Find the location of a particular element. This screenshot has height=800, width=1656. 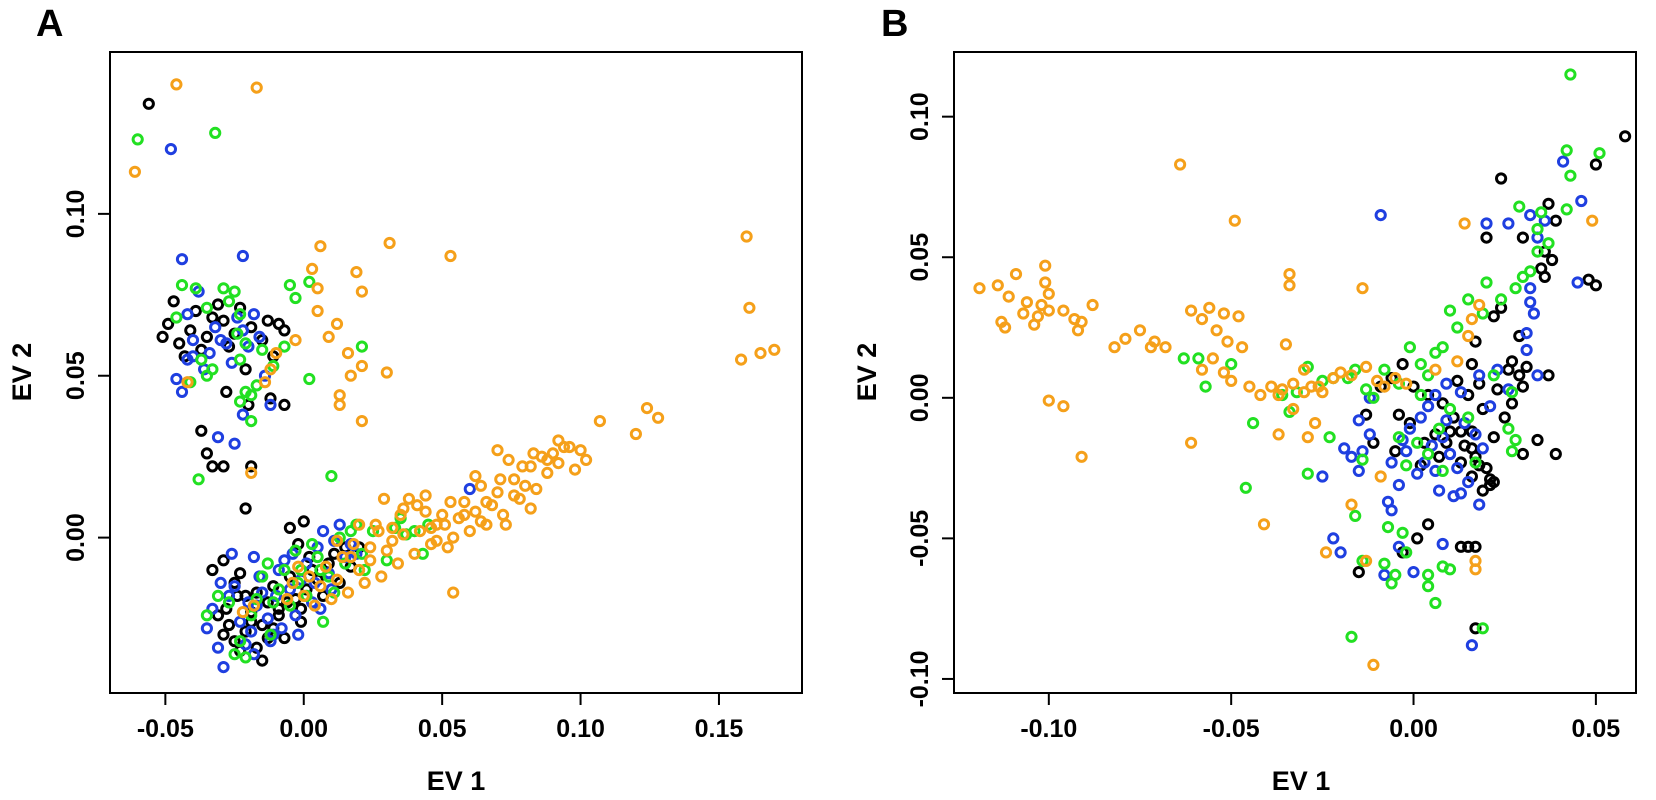

y-tick-label: 0.00 is located at coordinates (920, 397).